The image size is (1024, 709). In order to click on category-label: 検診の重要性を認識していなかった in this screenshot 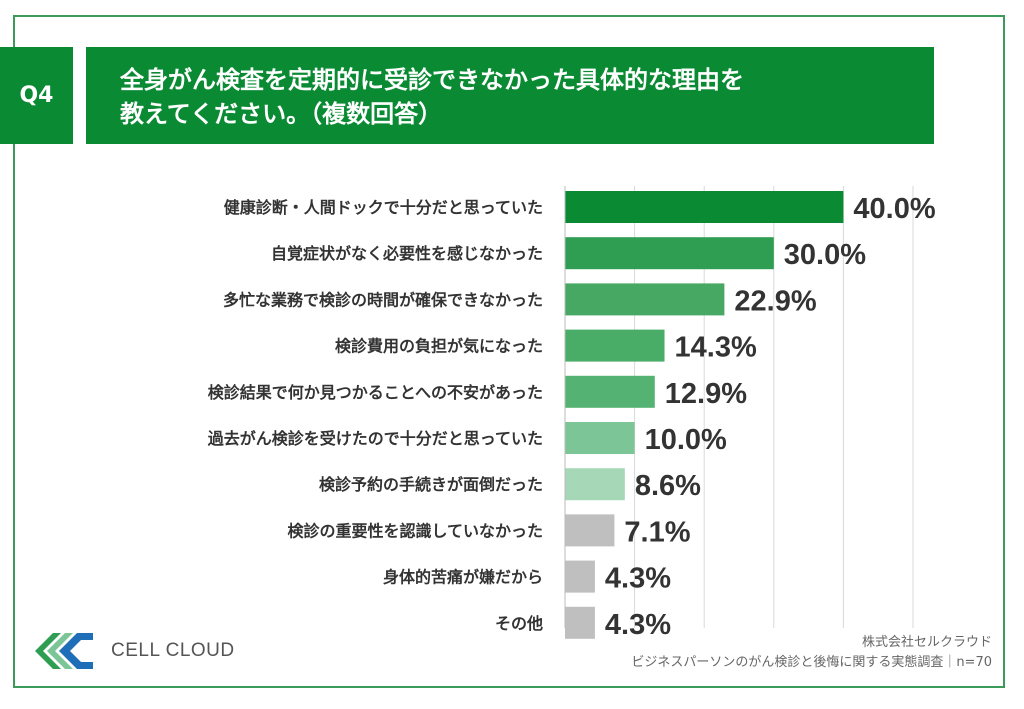, I will do `click(415, 530)`.